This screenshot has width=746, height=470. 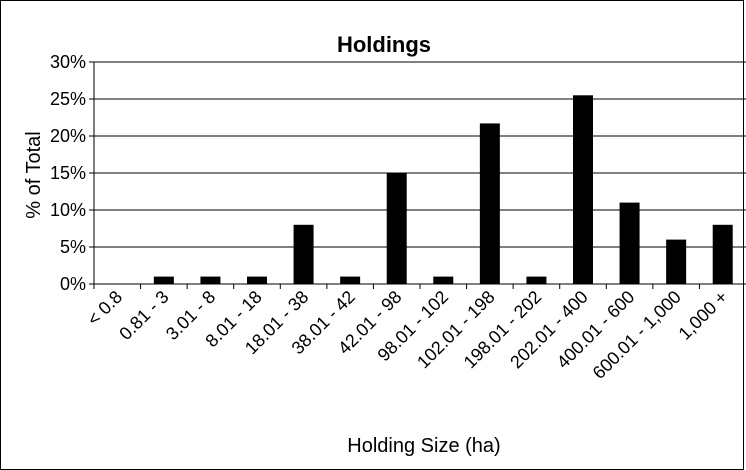 What do you see at coordinates (68, 99) in the screenshot?
I see `y-tick-label: 25%` at bounding box center [68, 99].